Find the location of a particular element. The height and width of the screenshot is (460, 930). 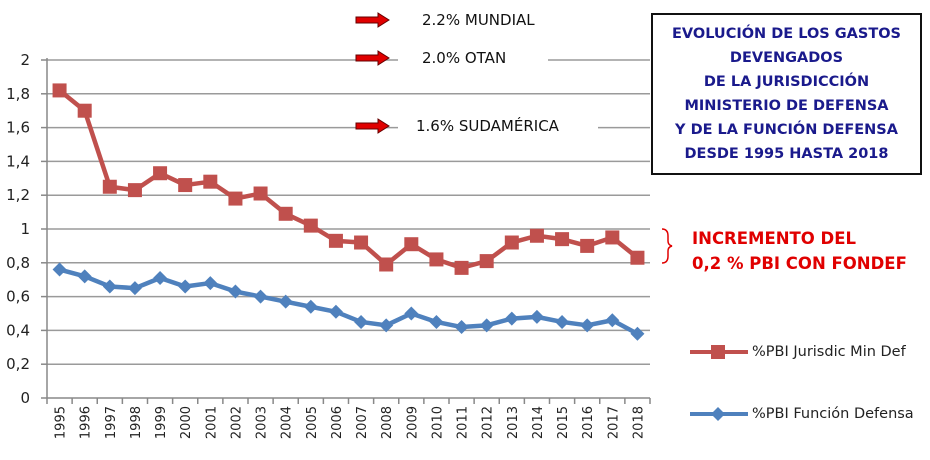

x-tick-label: 2011 is located at coordinates (463, 422).